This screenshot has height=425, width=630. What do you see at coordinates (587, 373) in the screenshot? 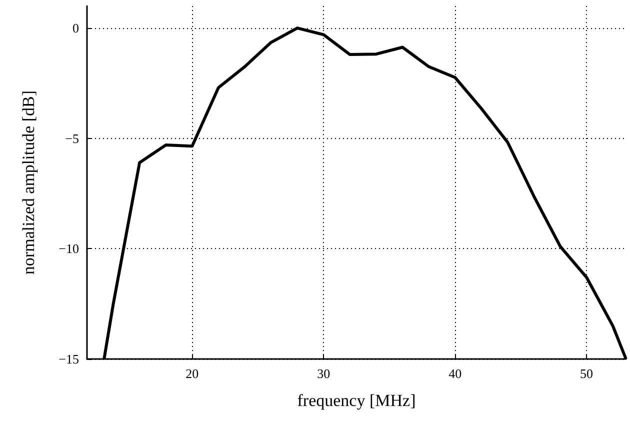
I see `x-tick-label: 50` at bounding box center [587, 373].